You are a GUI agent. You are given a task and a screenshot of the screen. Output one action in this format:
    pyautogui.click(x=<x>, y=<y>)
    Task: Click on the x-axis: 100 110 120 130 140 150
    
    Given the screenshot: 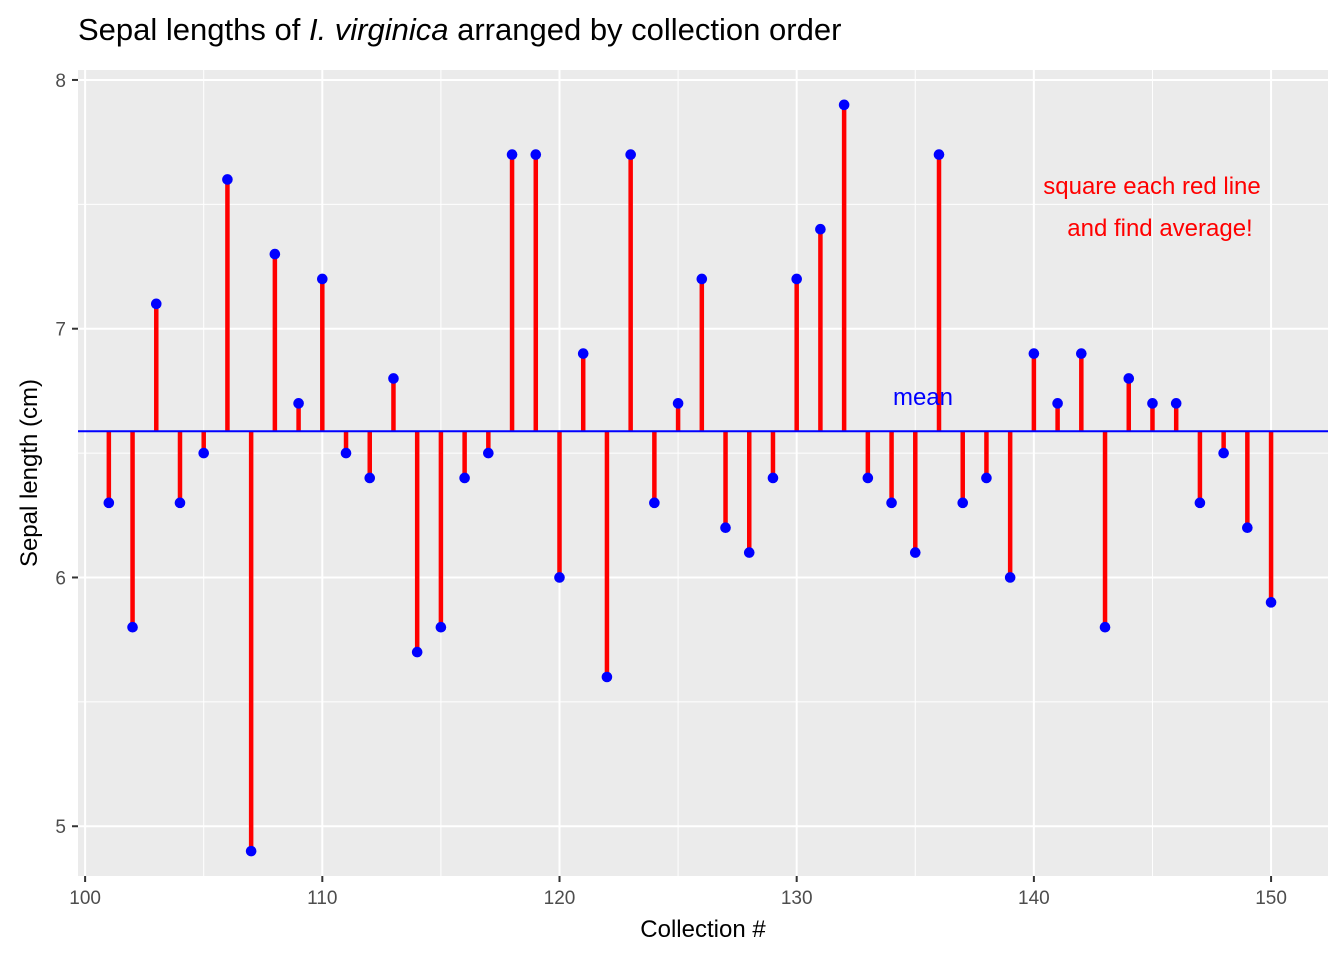 What is the action you would take?
    pyautogui.click(x=678, y=892)
    